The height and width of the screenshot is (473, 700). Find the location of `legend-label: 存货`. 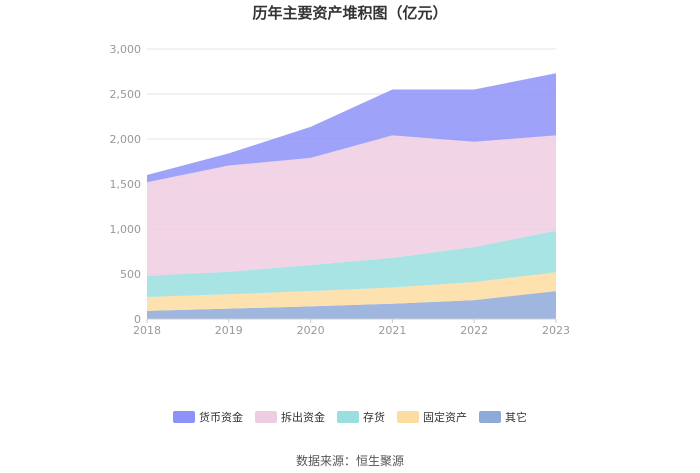

legend-label: 存货 is located at coordinates (374, 417).